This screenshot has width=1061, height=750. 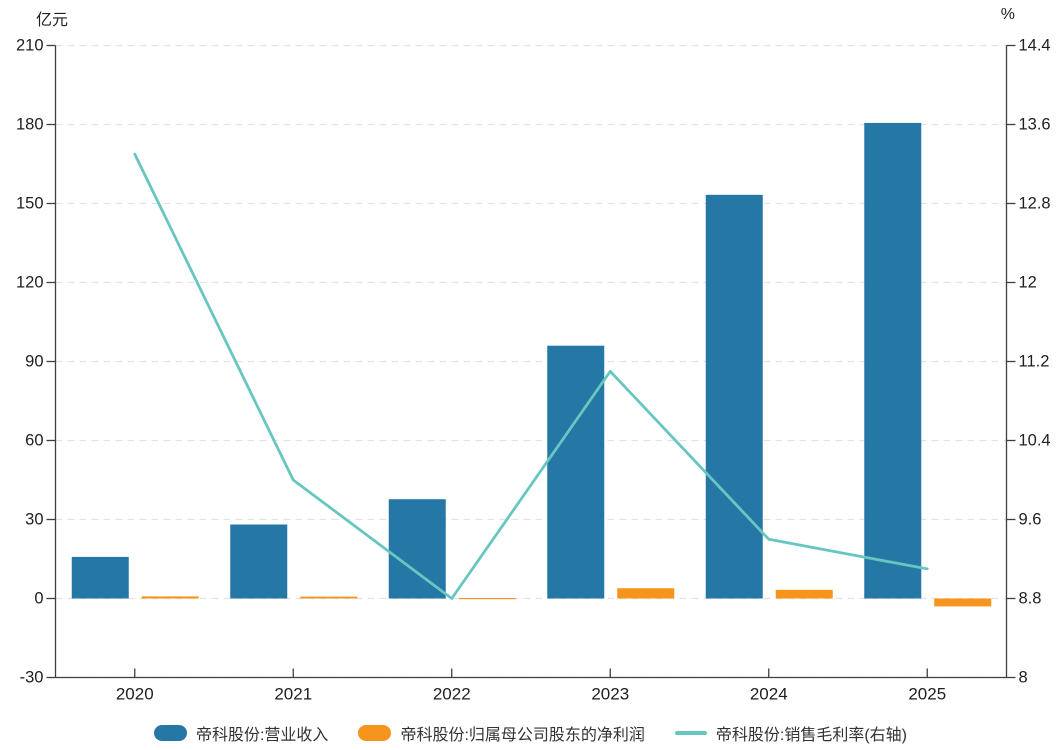 I want to click on bar-net-profit-2020, so click(x=170, y=597).